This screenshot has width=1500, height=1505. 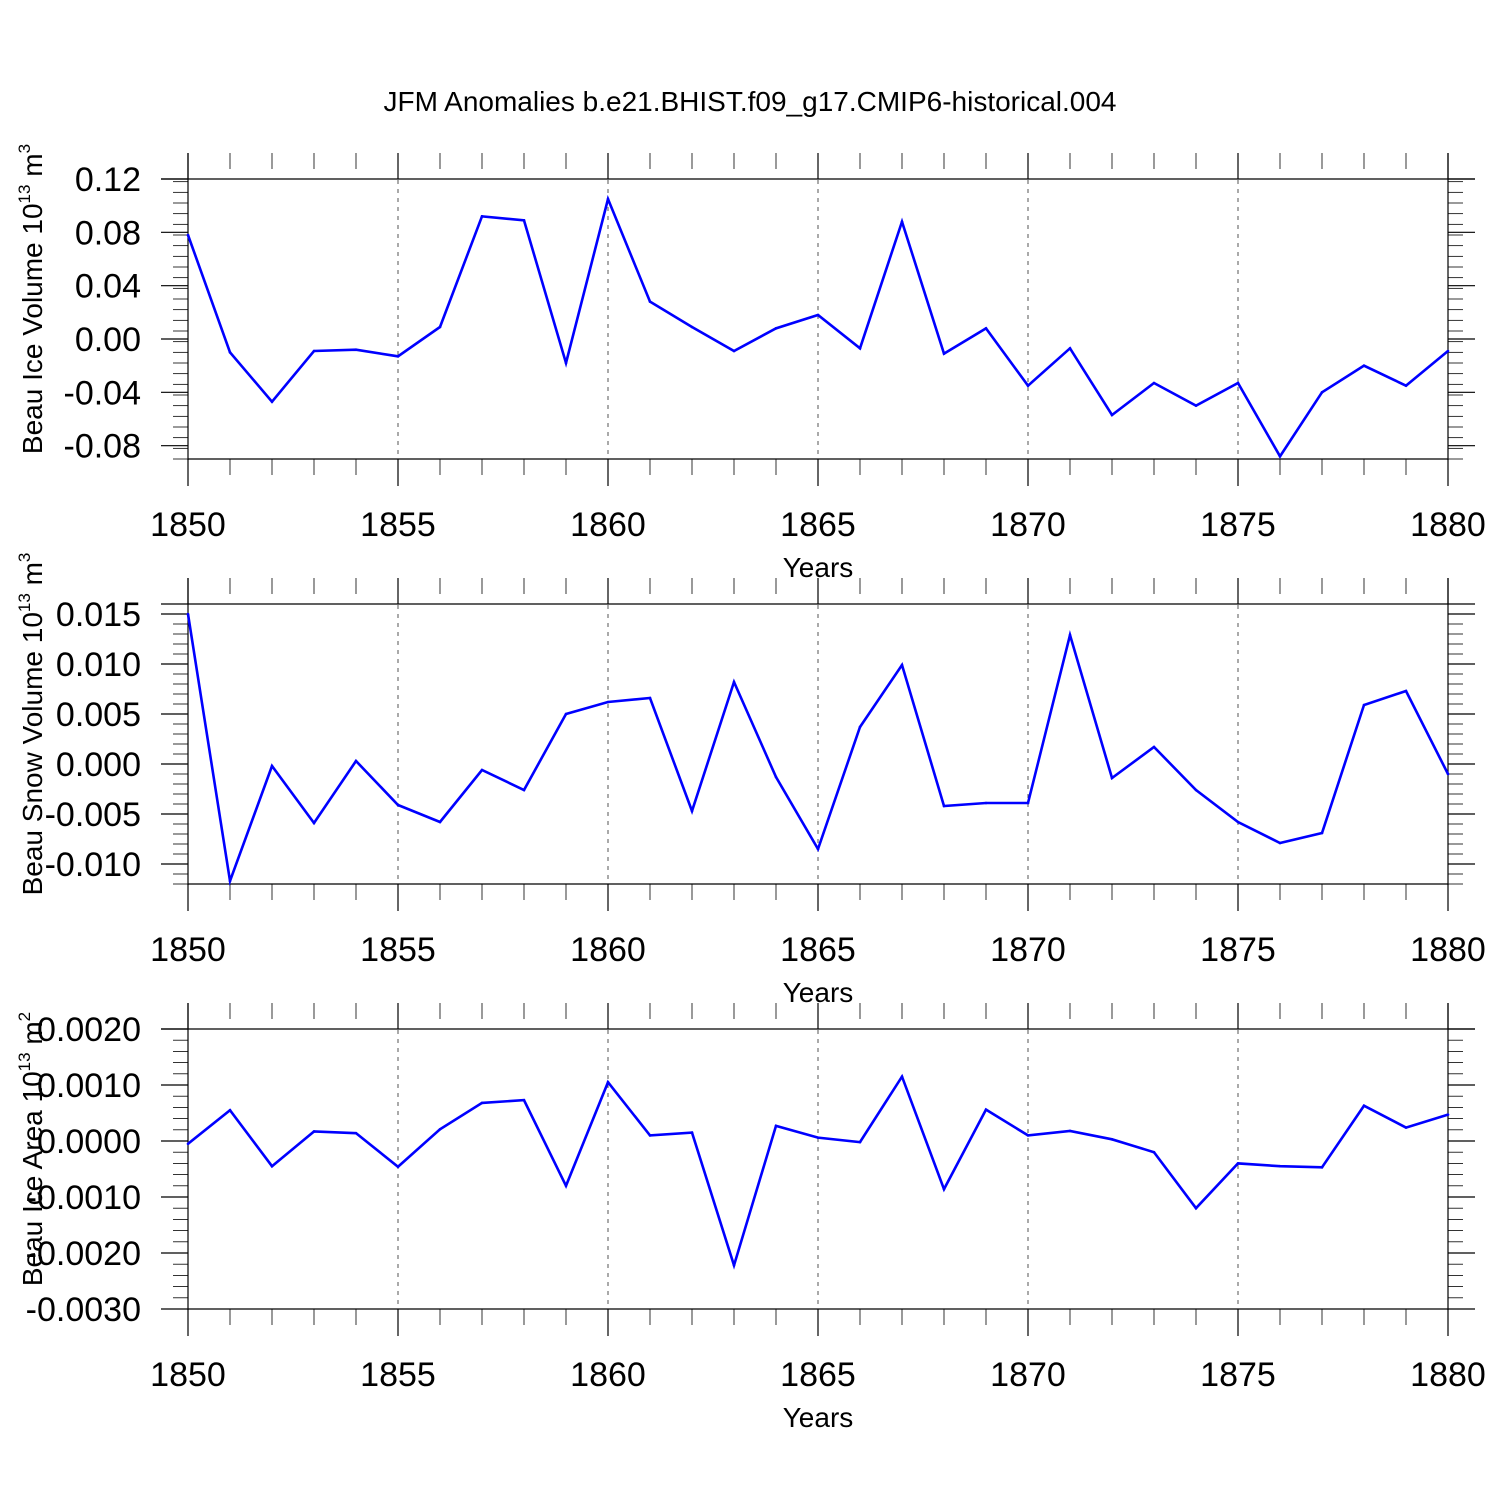 What do you see at coordinates (98, 615) in the screenshot?
I see `y-tick-label: 0.015` at bounding box center [98, 615].